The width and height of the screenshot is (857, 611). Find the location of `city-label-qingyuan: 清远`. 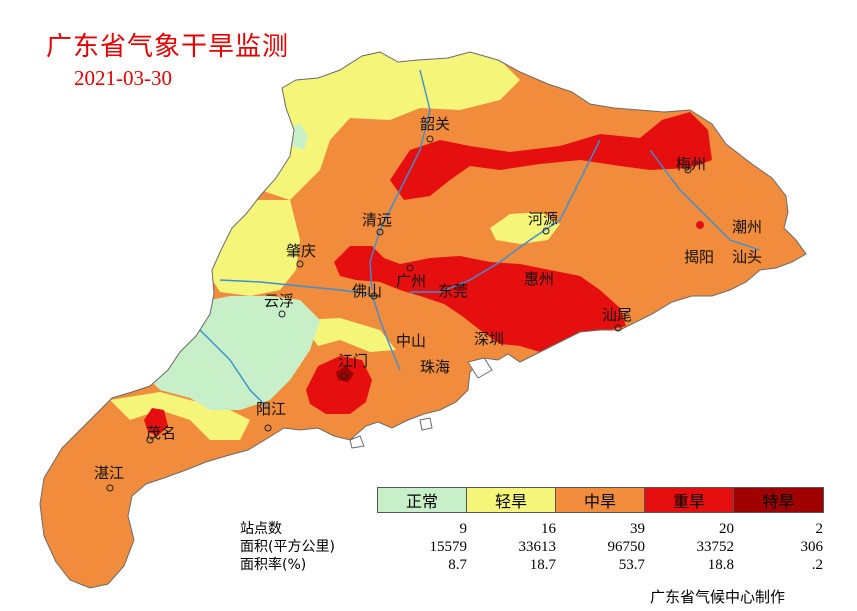

city-label-qingyuan: 清远 is located at coordinates (377, 220).